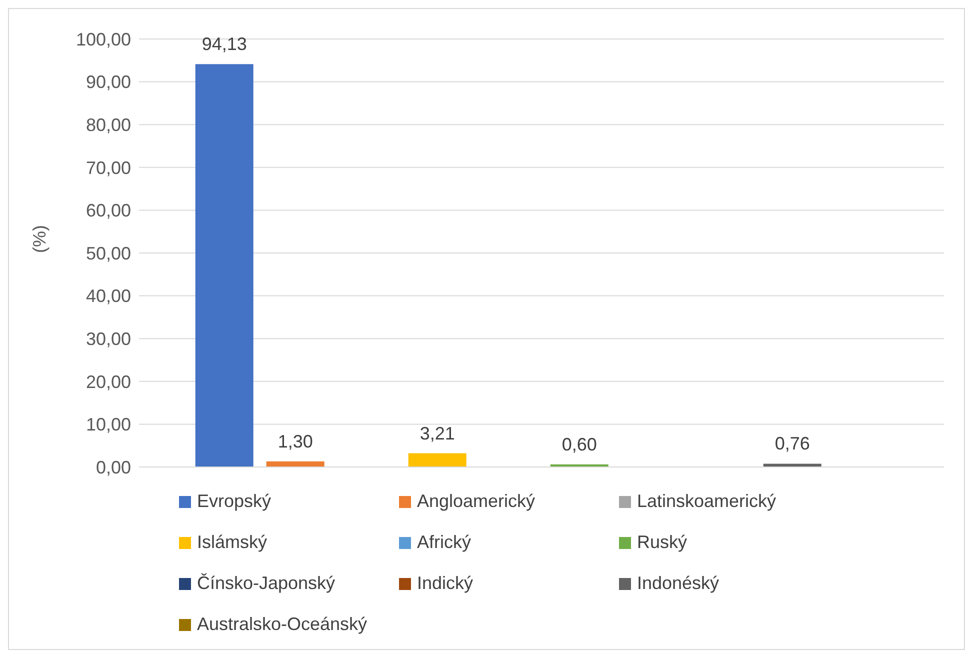 The width and height of the screenshot is (965, 653). I want to click on y-tick-label: 100,00, so click(103, 39).